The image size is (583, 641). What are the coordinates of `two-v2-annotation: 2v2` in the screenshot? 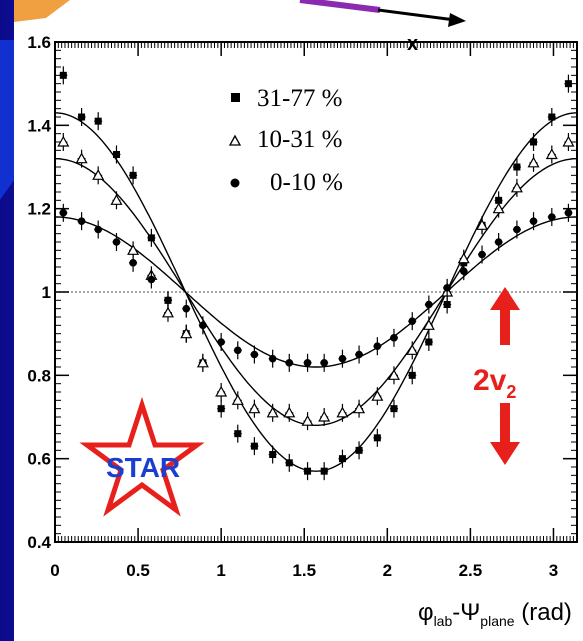 It's located at (496, 376).